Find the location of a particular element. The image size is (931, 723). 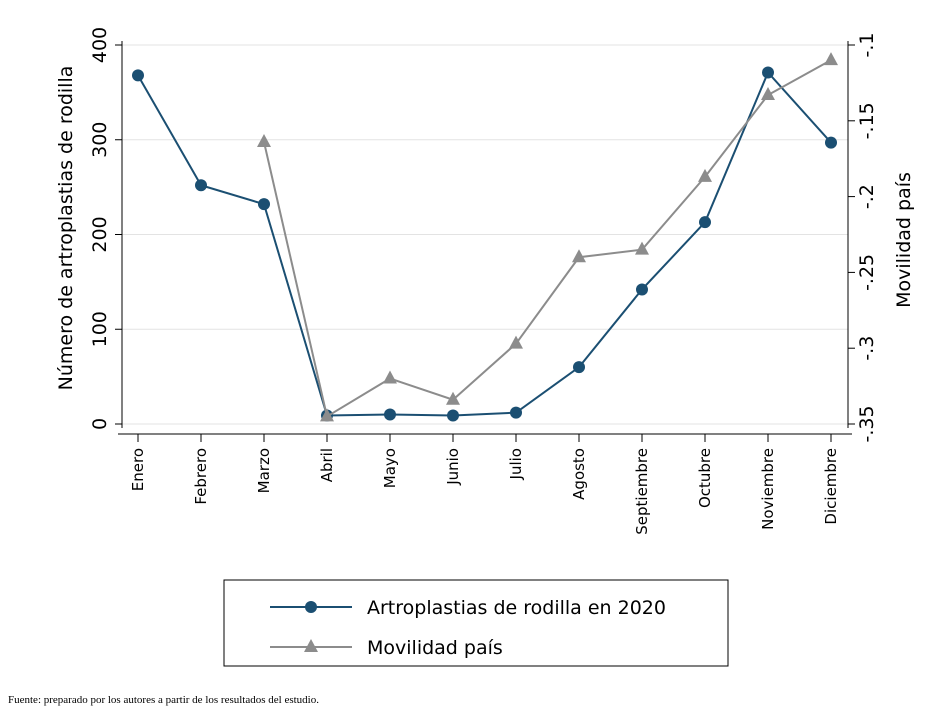

x-tick-label: Febrero is located at coordinates (201, 476).